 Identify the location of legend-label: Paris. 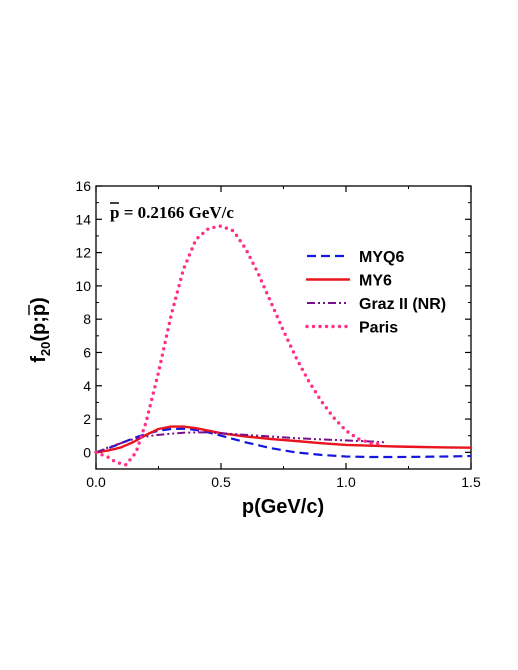
(378, 328).